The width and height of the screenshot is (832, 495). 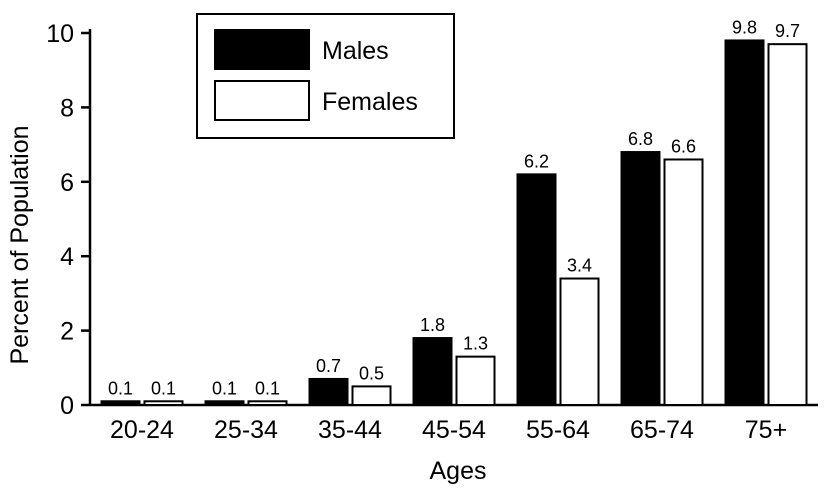 I want to click on x-axis: 20-24 25-34 35-44 45-54 55-64 65-74 75+, so click(x=454, y=423).